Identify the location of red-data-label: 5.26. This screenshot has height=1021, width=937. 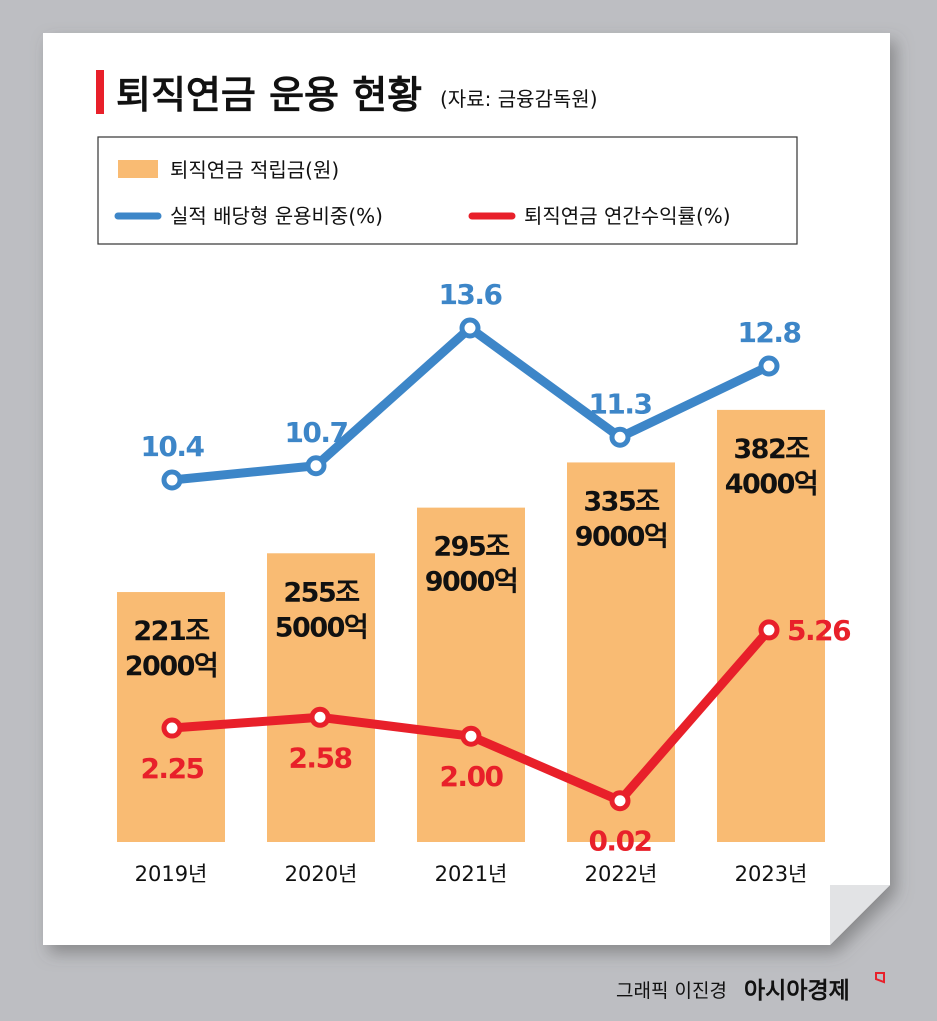
(818, 630).